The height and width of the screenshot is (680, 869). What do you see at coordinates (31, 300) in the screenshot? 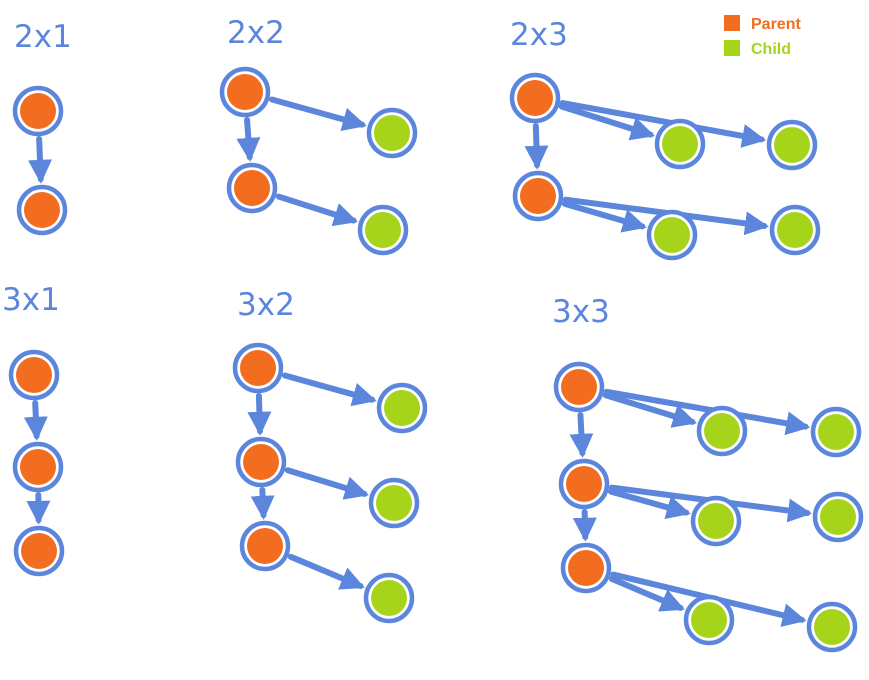
I see `group-label-3x1: 3x1` at bounding box center [31, 300].